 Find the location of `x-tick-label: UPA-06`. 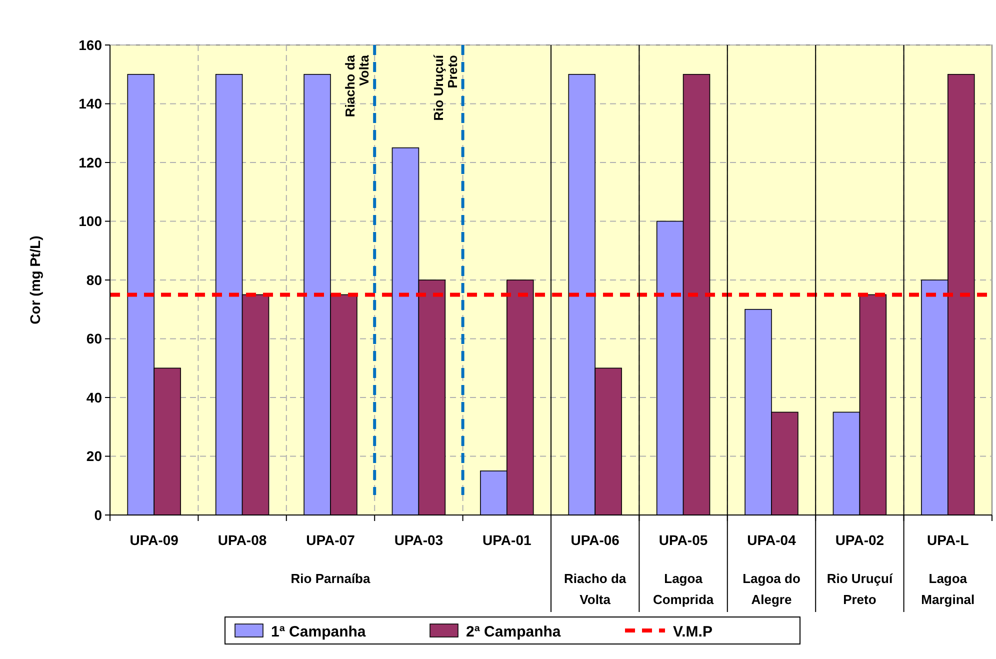

x-tick-label: UPA-06 is located at coordinates (595, 540).